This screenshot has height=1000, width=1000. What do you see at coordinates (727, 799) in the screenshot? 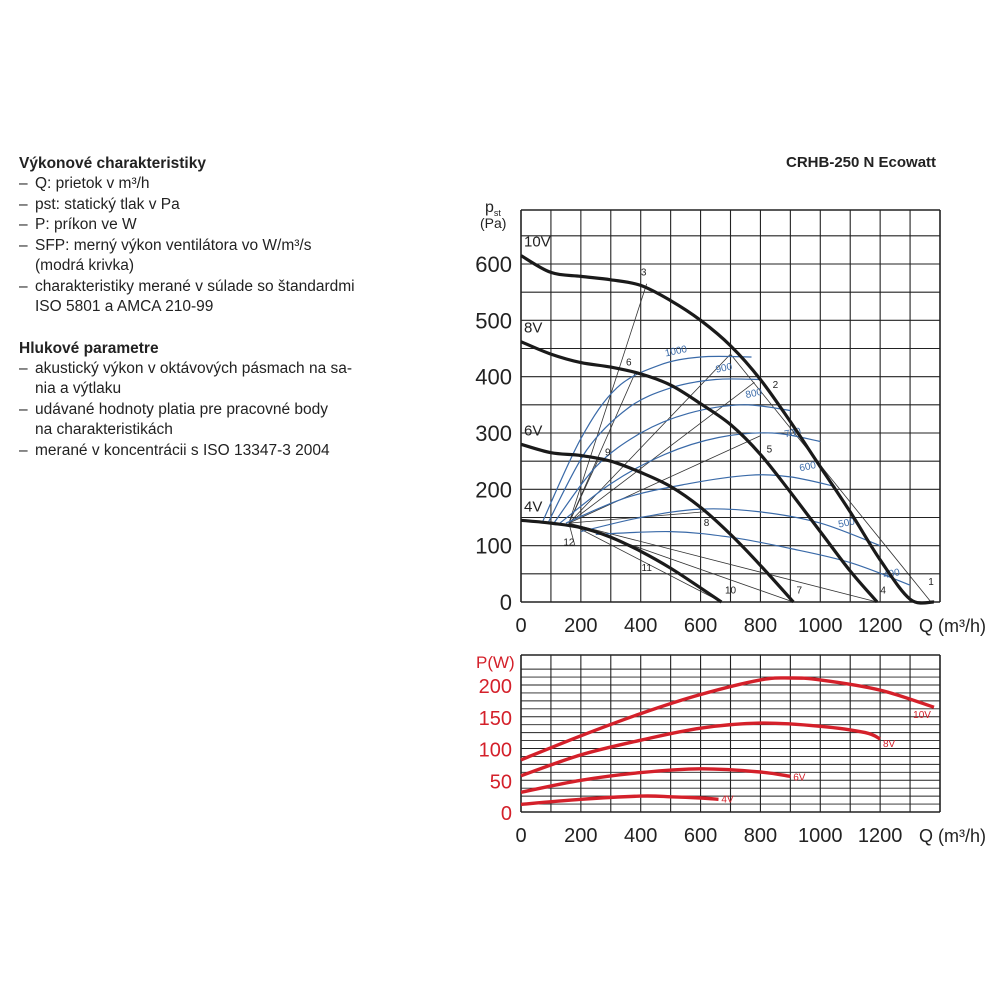
I see `power-curve-label: 4V` at bounding box center [727, 799].